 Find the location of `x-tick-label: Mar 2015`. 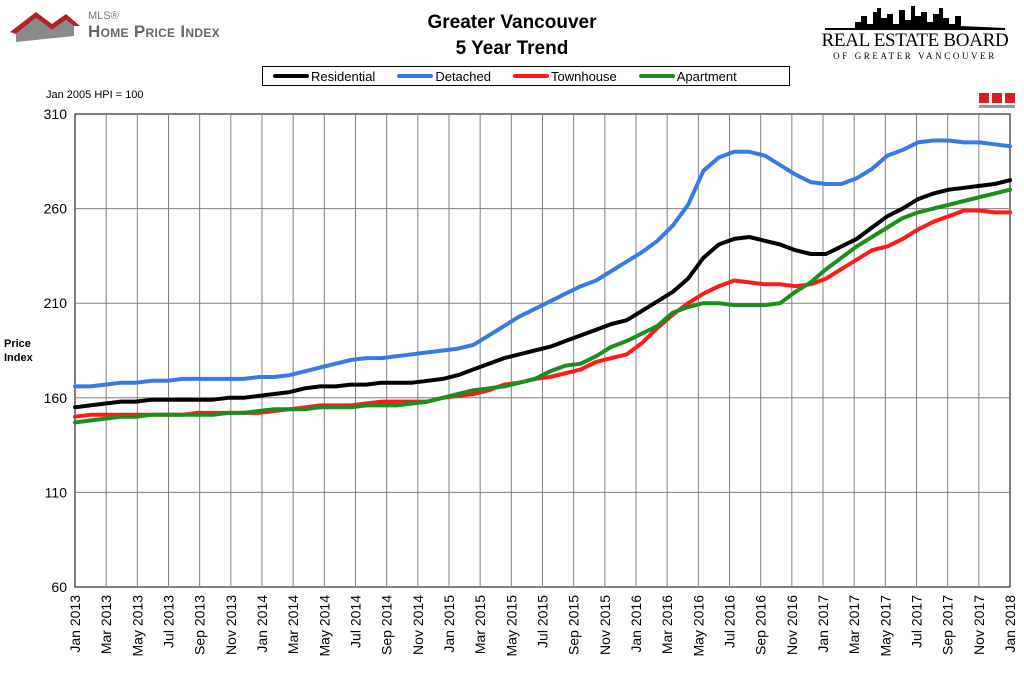

x-tick-label: Mar 2015 is located at coordinates (480, 624).